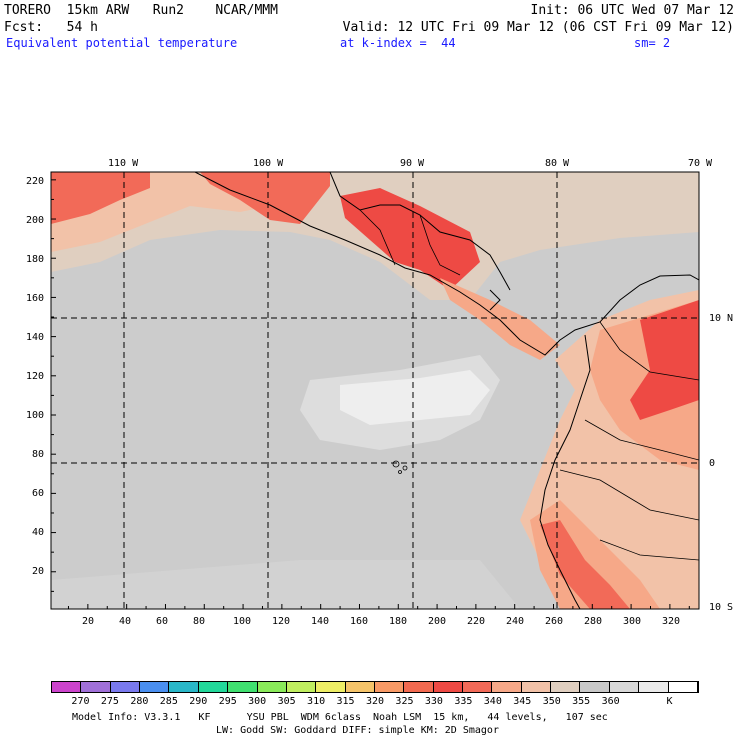 Image resolution: width=740 pixels, height=740 pixels. Describe the element at coordinates (632, 10) in the screenshot. I see `init-time: Init: 06 UTC Wed 07 Mar 12` at that location.